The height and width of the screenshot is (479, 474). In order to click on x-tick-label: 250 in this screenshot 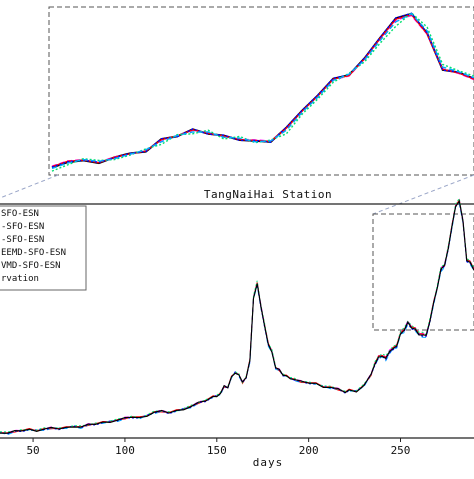, I will do `click(401, 450)`.